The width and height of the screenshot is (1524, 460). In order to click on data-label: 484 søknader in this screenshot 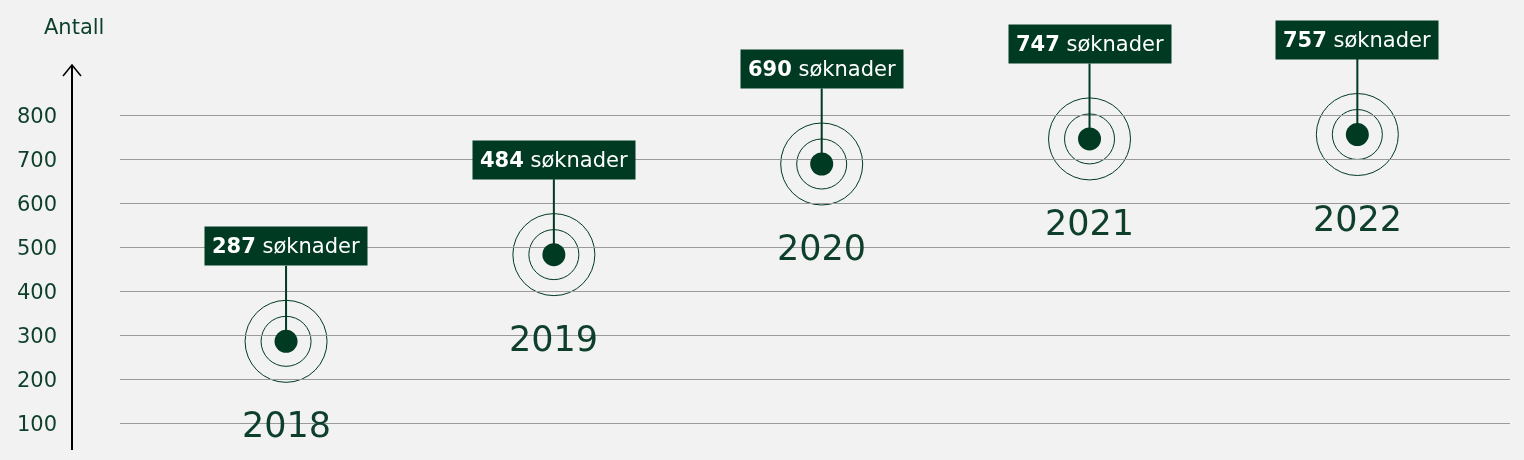, I will do `click(554, 160)`.